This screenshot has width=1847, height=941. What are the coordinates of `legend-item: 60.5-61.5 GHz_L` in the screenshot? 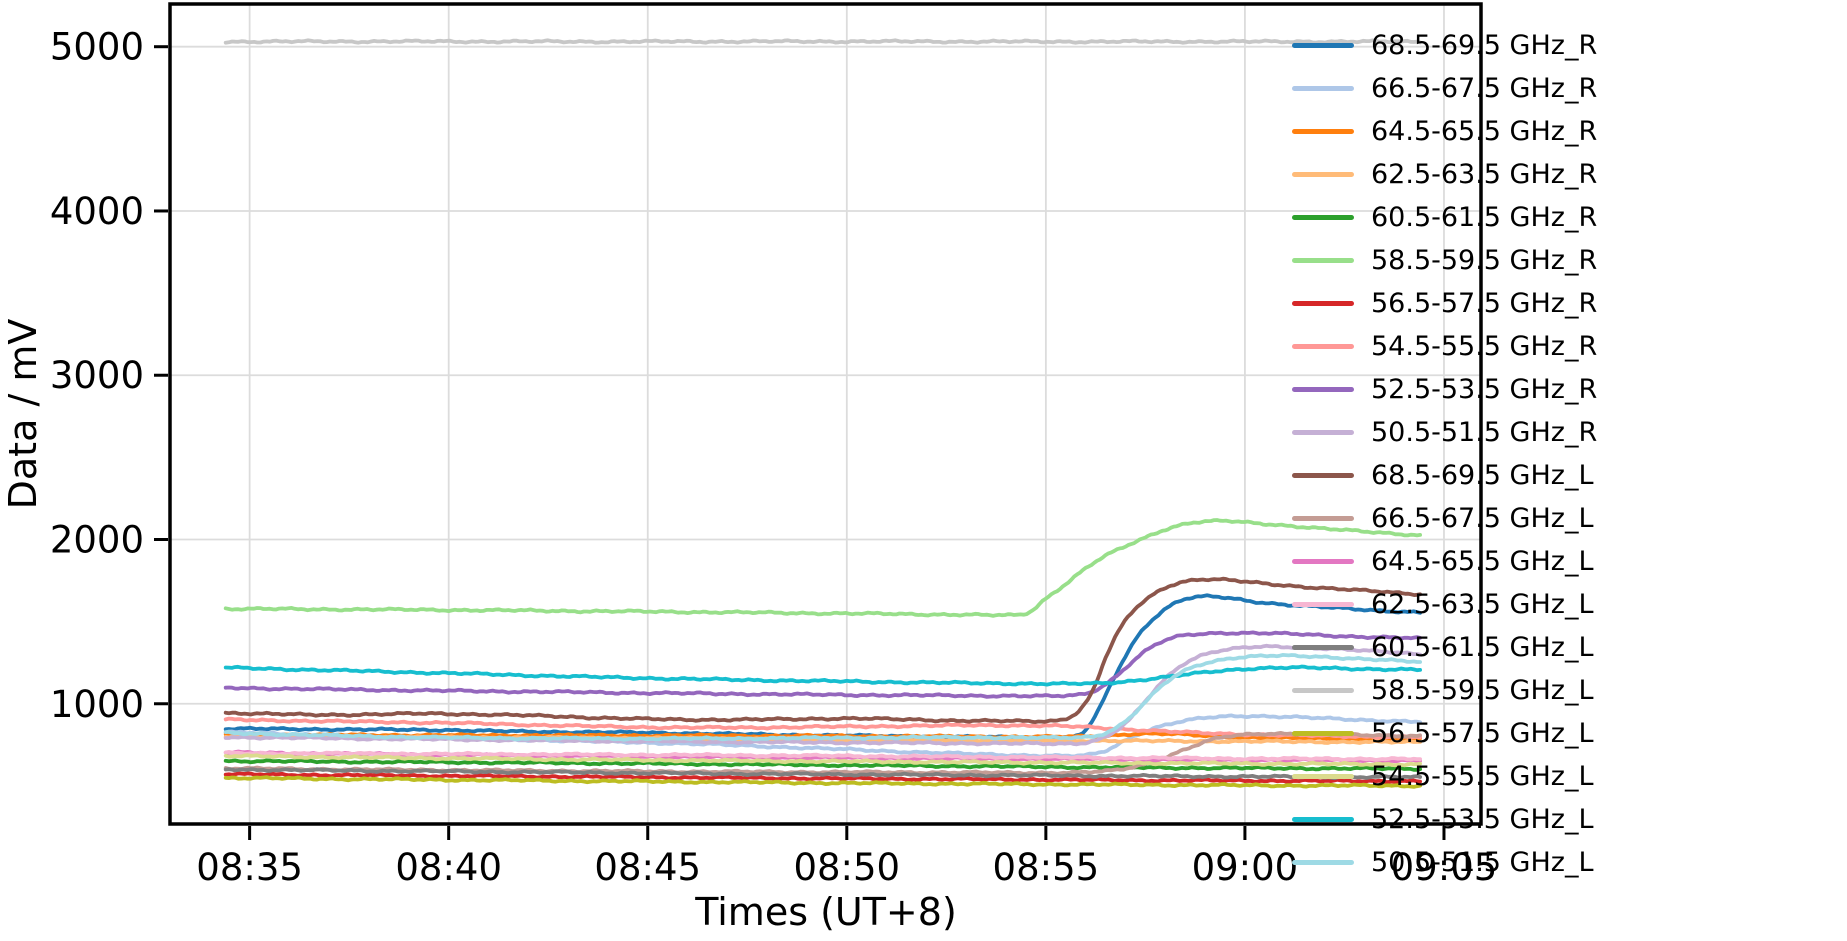 It's located at (1569, 647).